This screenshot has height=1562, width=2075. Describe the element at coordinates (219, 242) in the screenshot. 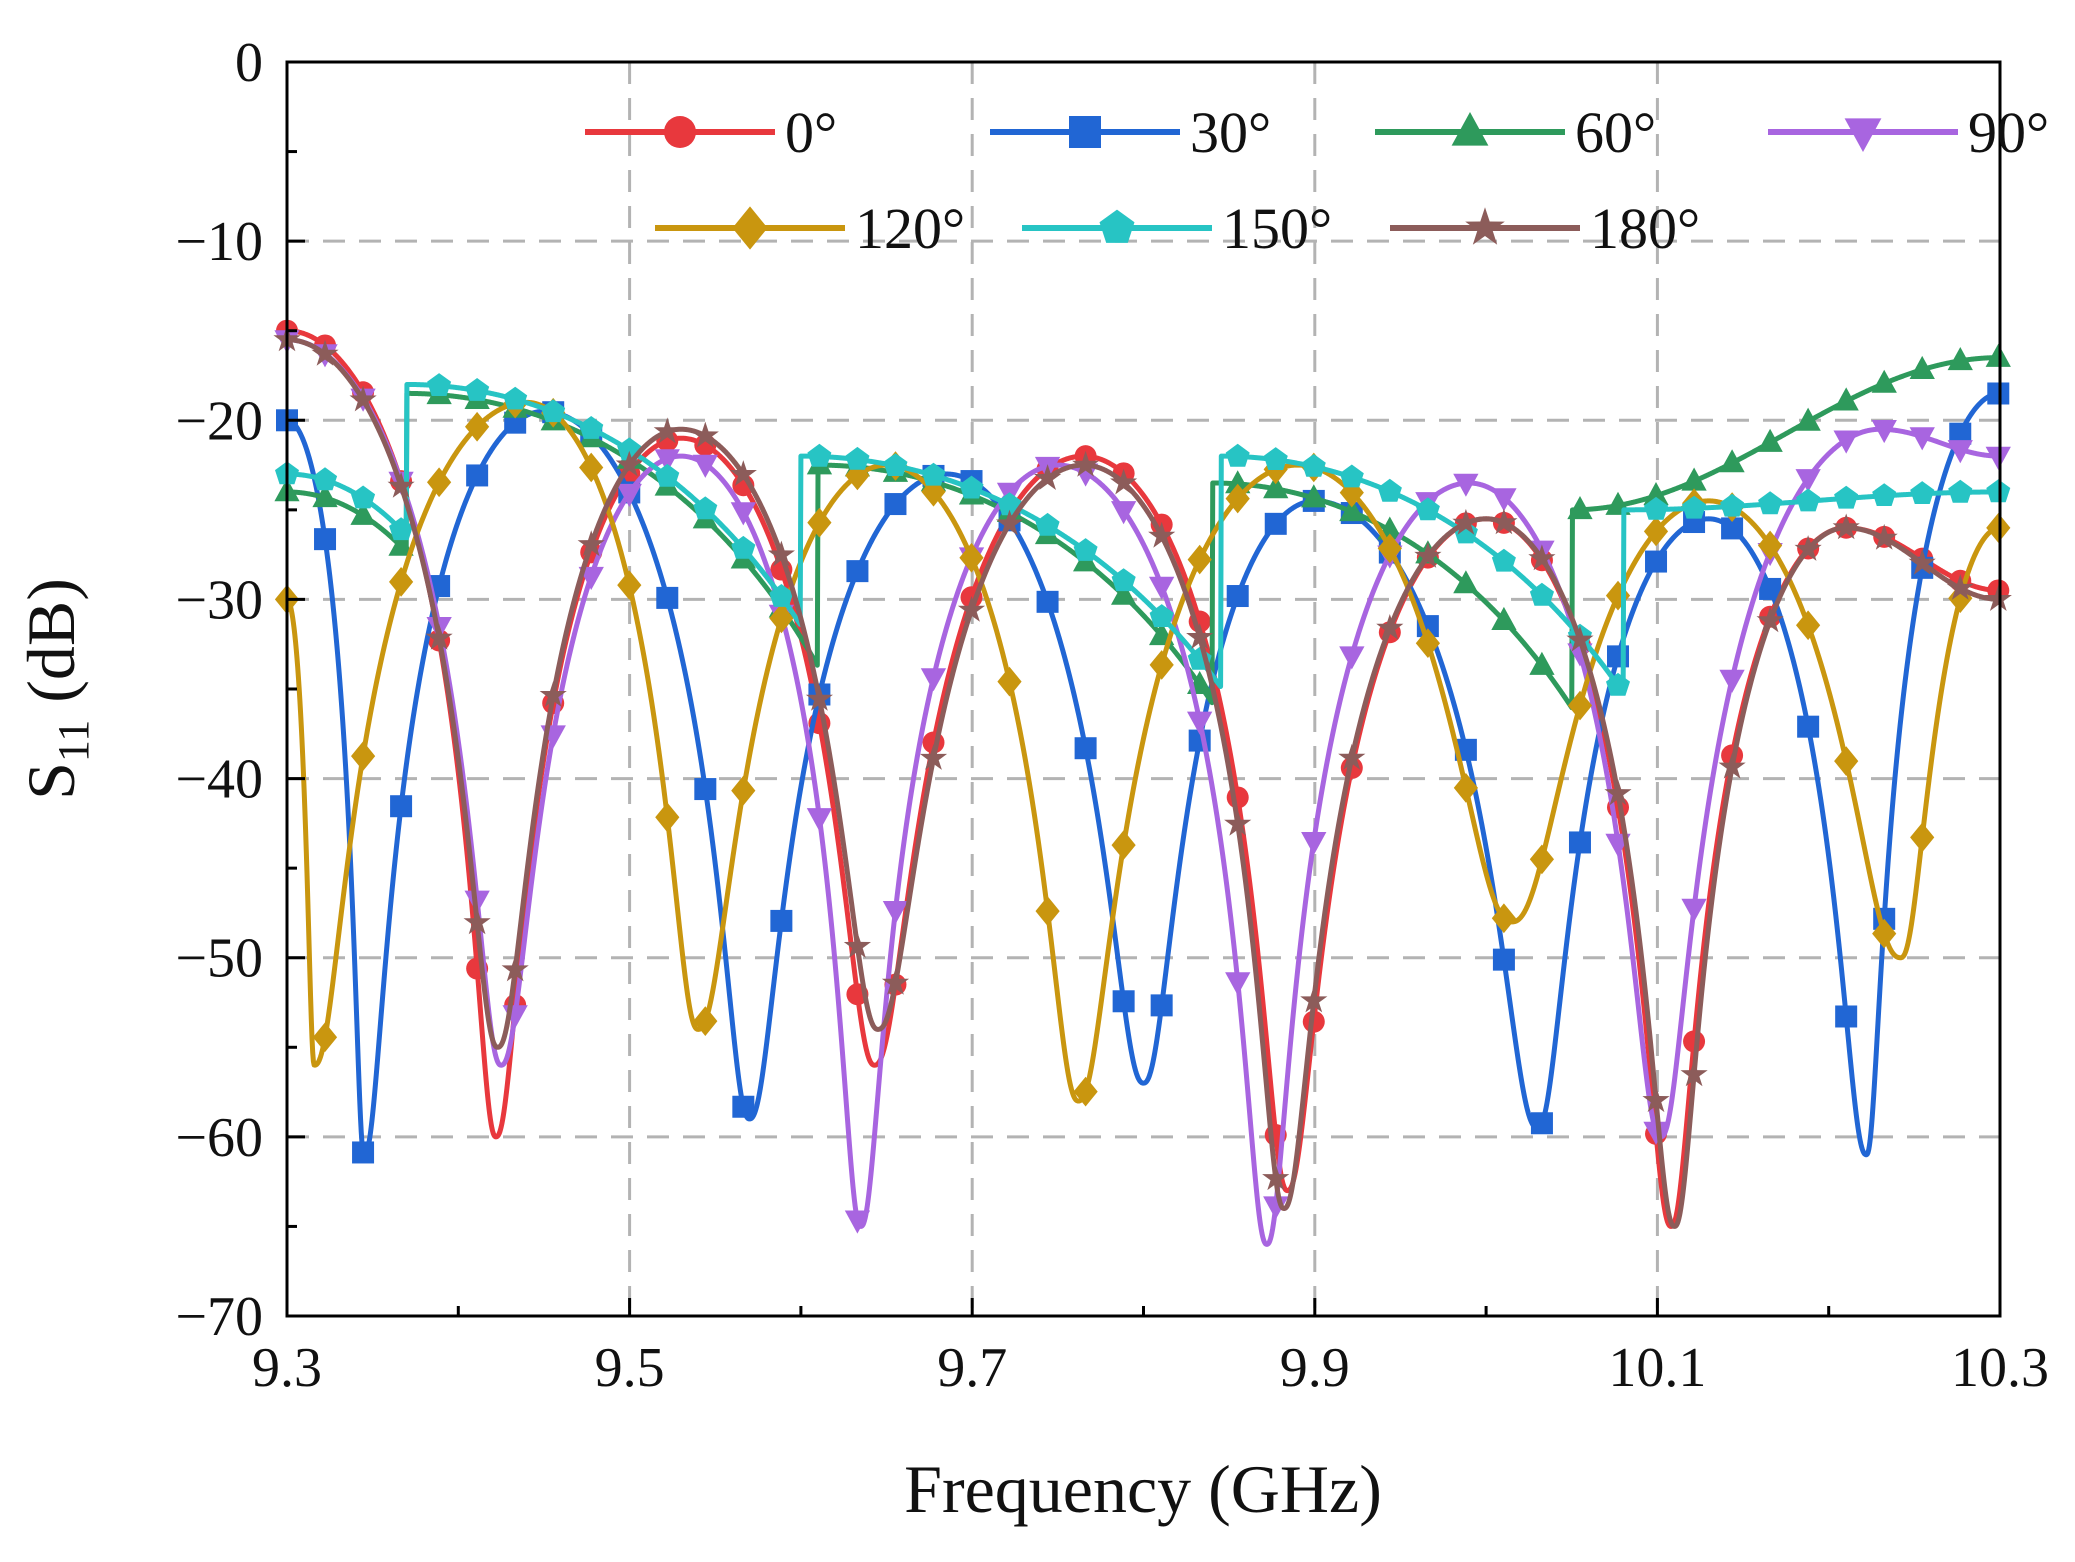

I see `y-tick-label: −10` at that location.